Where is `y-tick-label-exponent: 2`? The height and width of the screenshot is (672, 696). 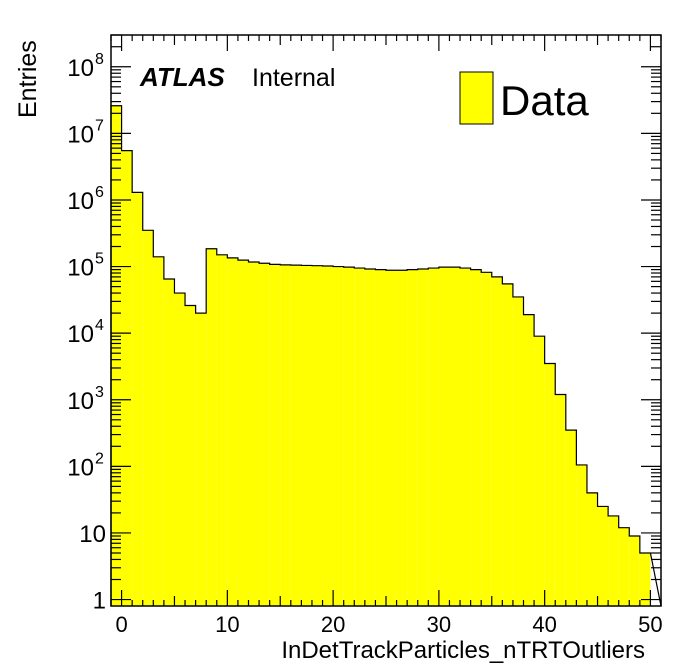 y-tick-label-exponent: 2 is located at coordinates (99, 458).